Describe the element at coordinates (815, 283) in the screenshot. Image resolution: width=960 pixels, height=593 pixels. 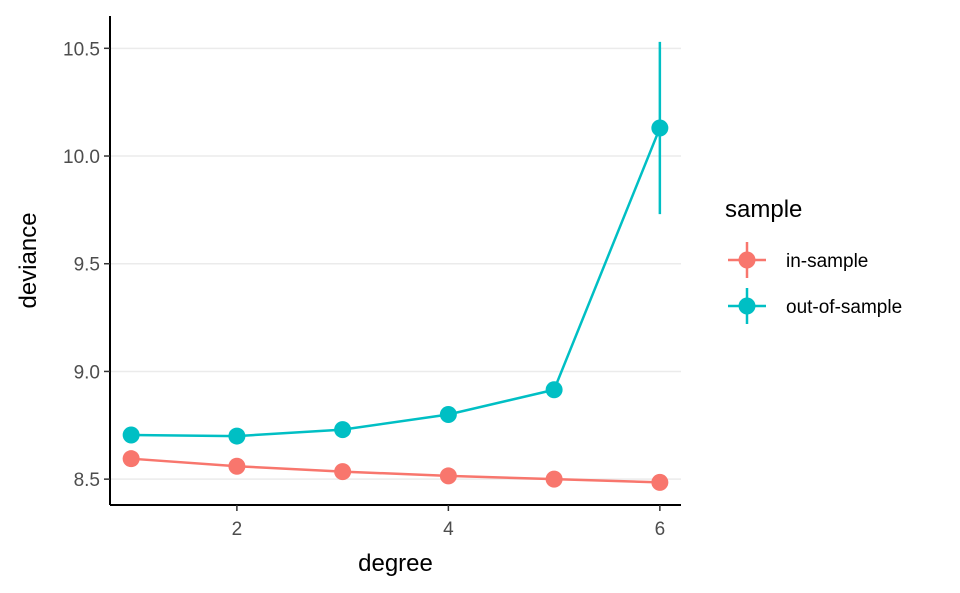
I see `legend-items: in-sample out-of-sample` at that location.